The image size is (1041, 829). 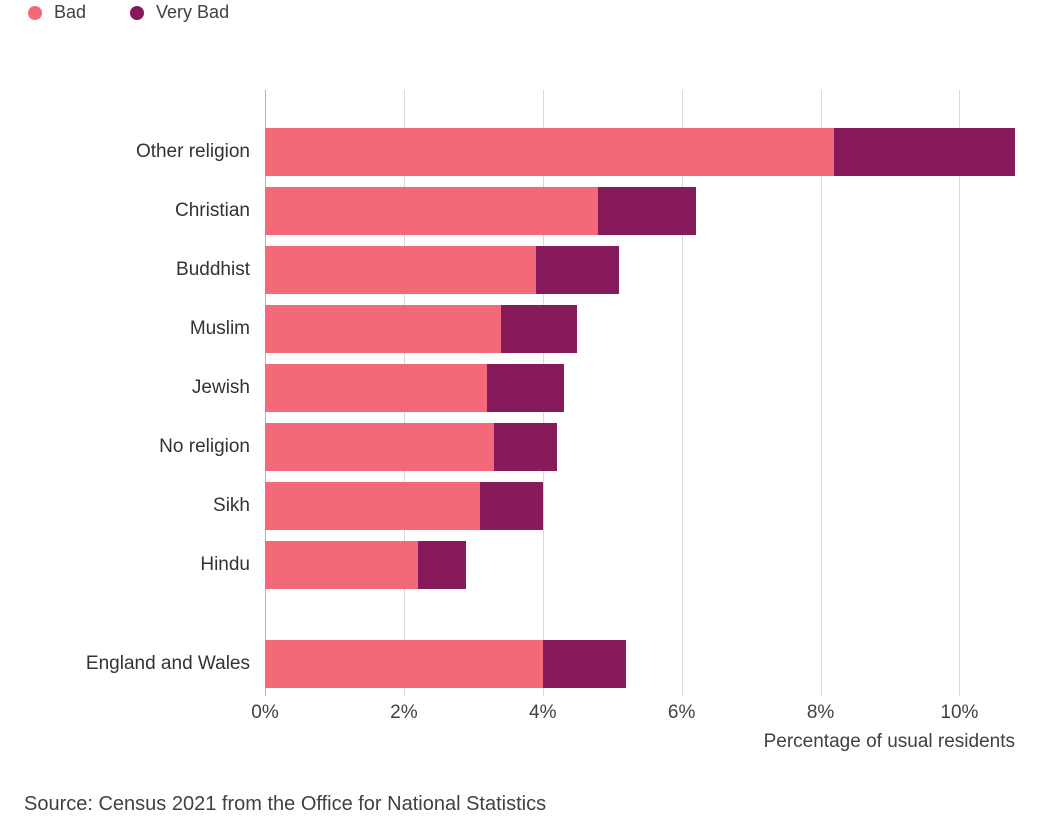 I want to click on bar-row: No religion, so click(x=507, y=446).